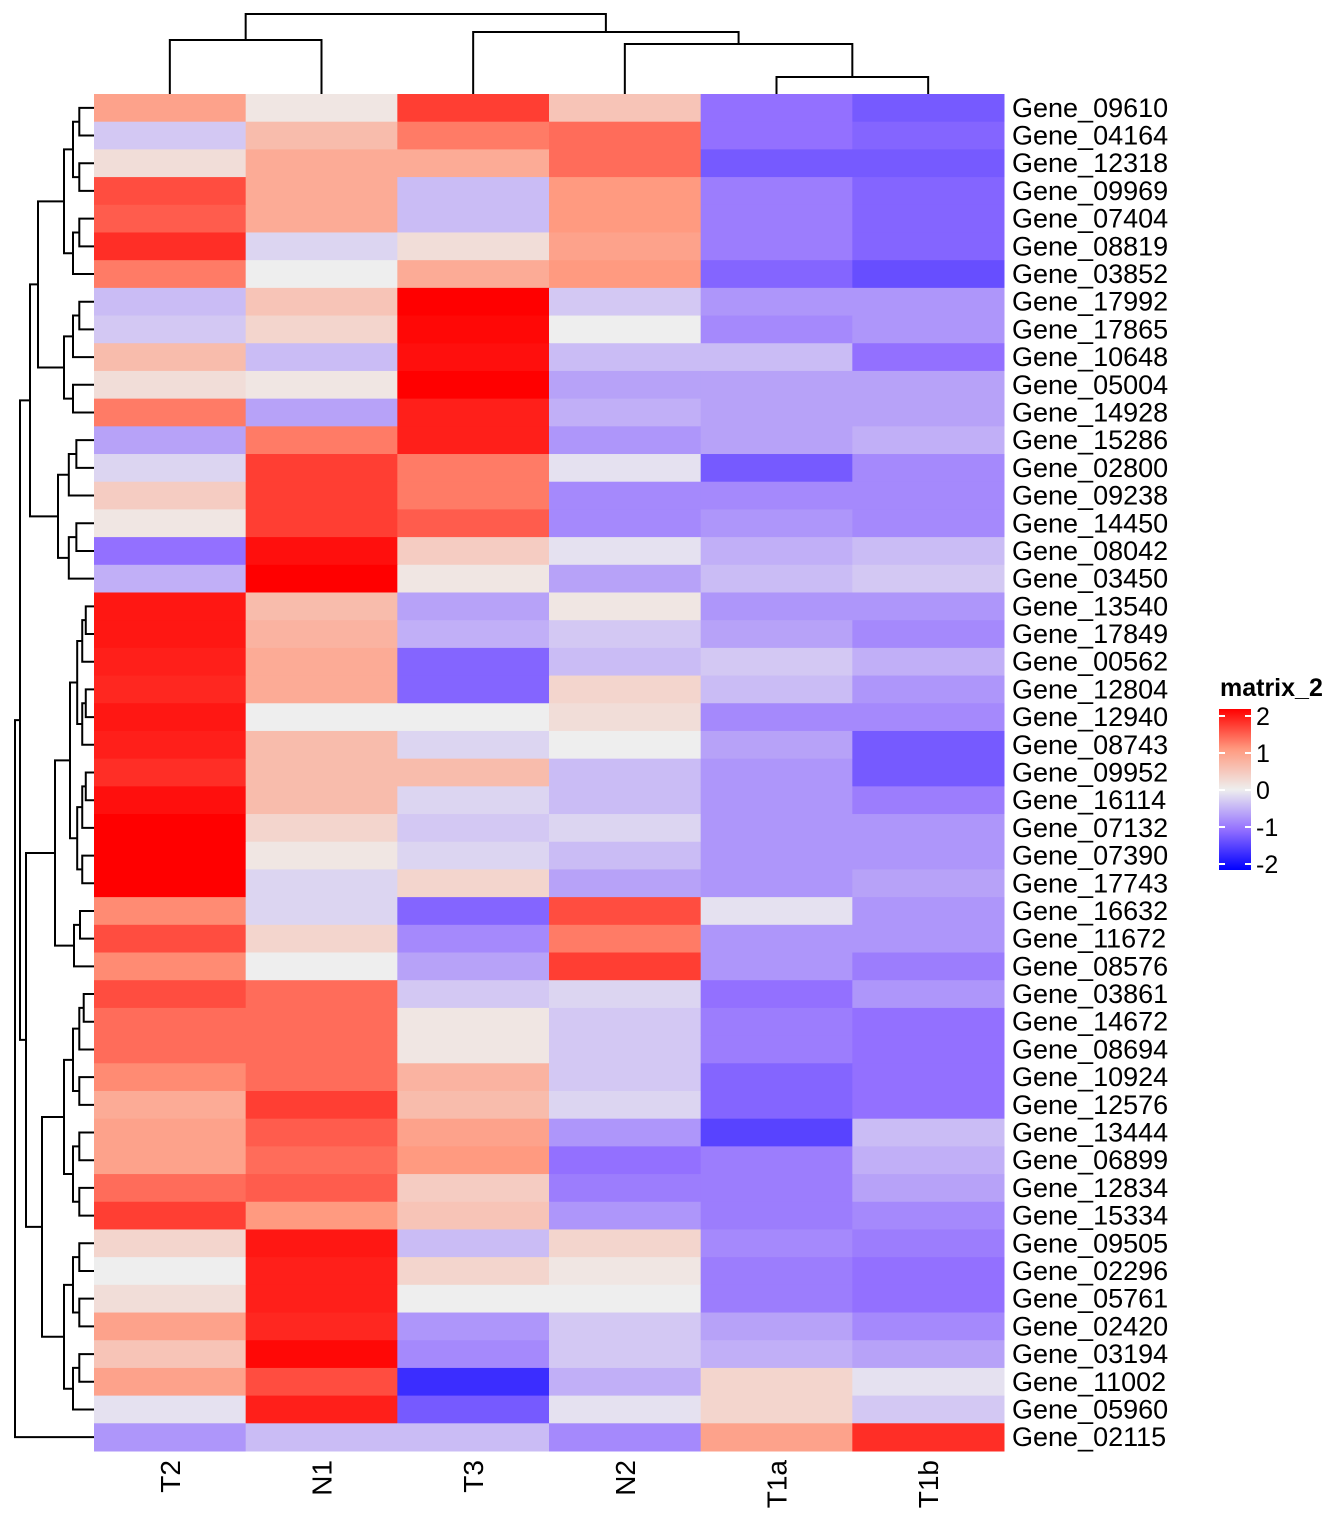 The height and width of the screenshot is (1536, 1344). I want to click on column-label: T1a, so click(777, 1484).